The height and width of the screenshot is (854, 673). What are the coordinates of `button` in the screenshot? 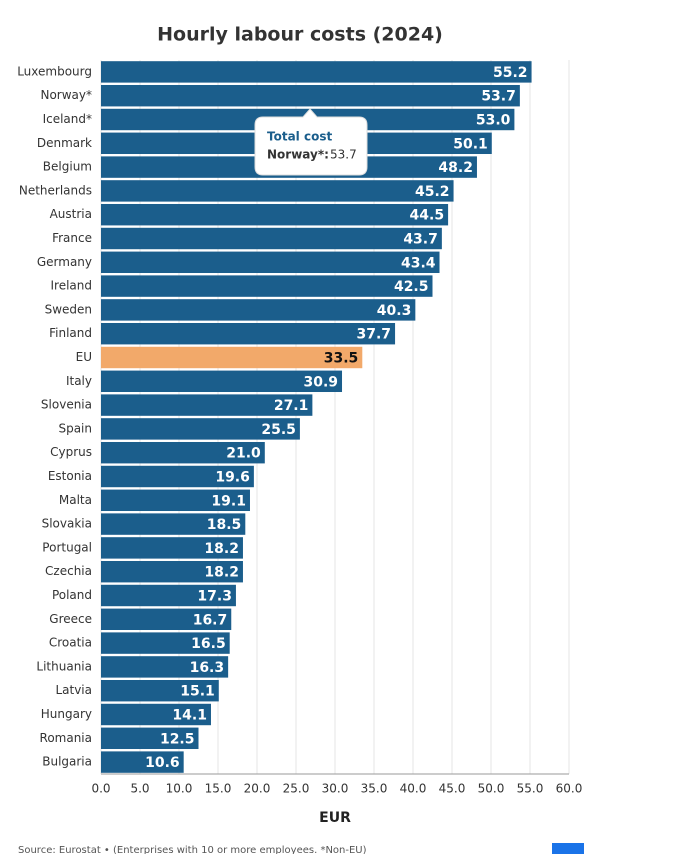 It's located at (568, 848).